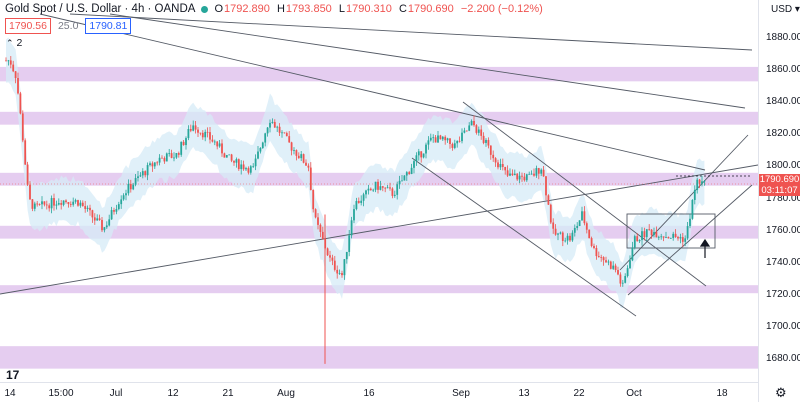 The height and width of the screenshot is (402, 800). What do you see at coordinates (501, 9) in the screenshot?
I see `change-value: −2.200 (−0.12%)` at bounding box center [501, 9].